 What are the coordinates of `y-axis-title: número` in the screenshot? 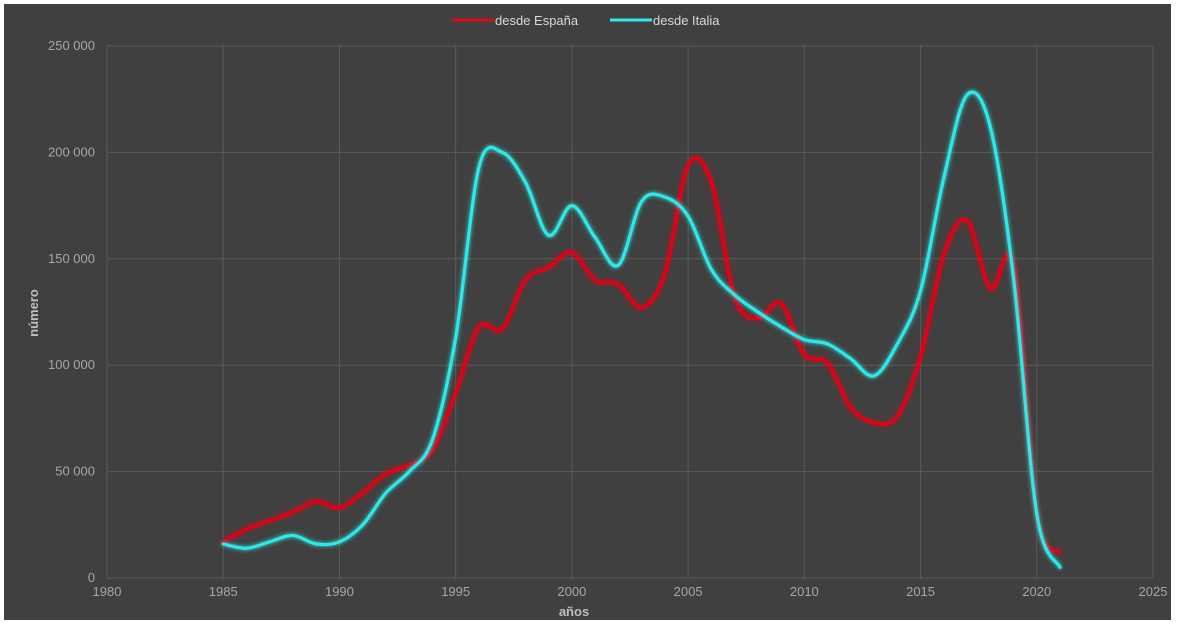 It's located at (33, 313).